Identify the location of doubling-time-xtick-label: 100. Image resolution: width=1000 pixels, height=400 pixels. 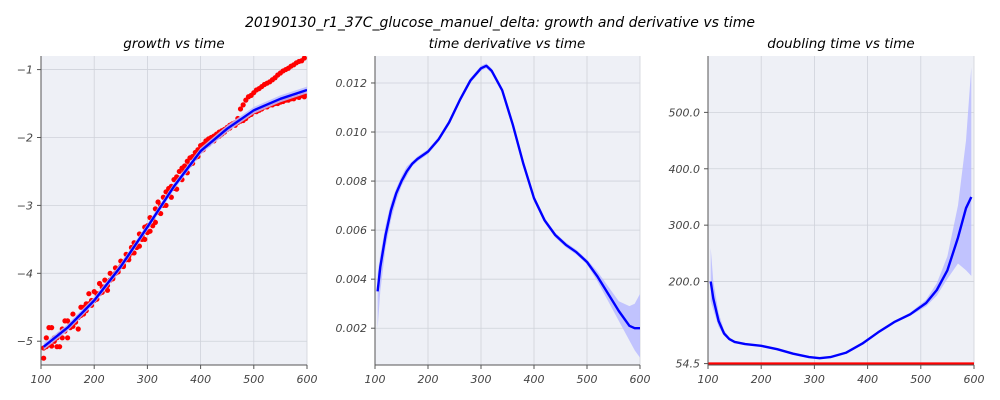
(708, 379).